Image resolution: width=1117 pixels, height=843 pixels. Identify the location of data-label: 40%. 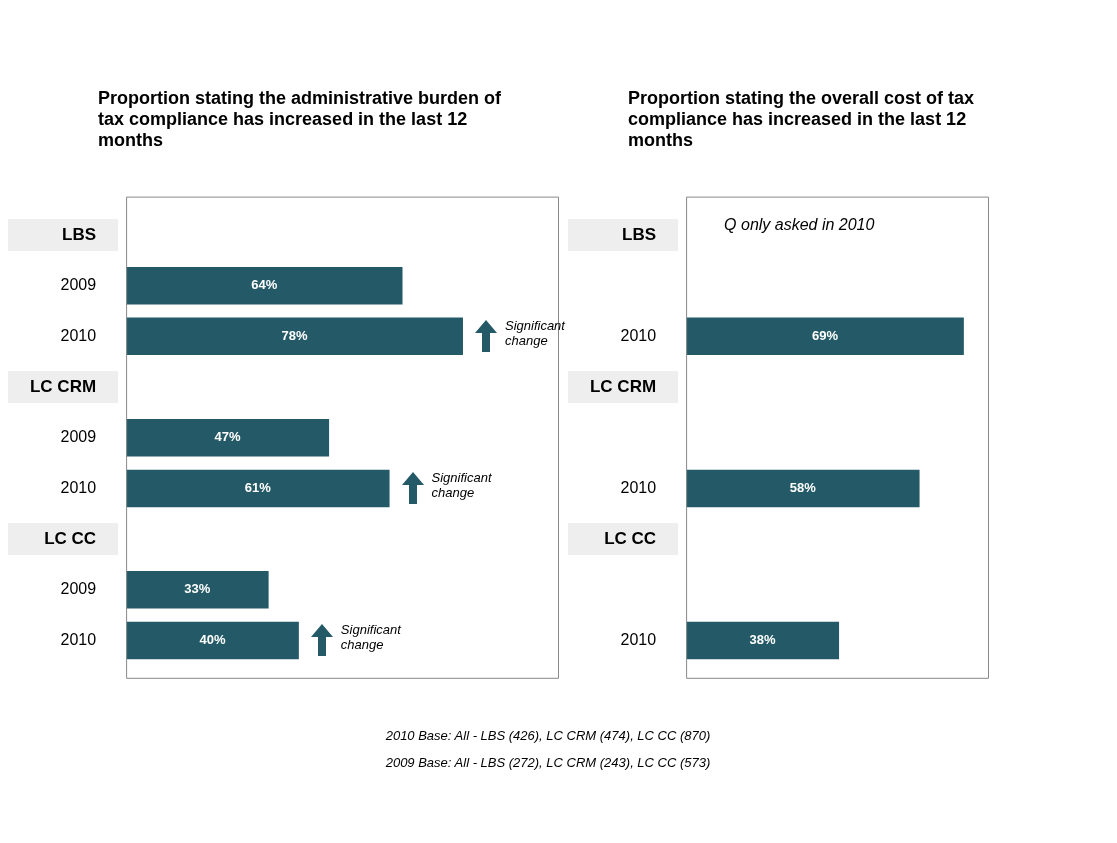
(212, 640).